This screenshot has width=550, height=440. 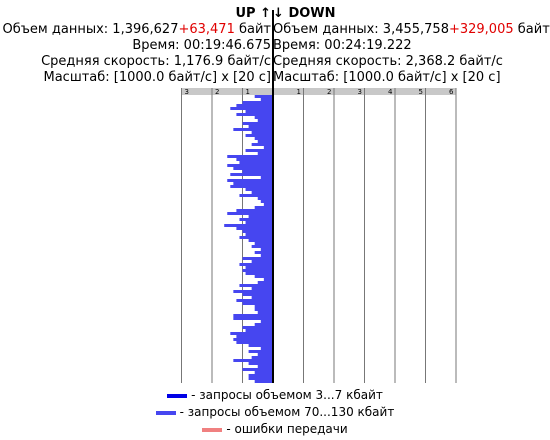 What do you see at coordinates (227, 91) in the screenshot?
I see `up-scale-strip` at bounding box center [227, 91].